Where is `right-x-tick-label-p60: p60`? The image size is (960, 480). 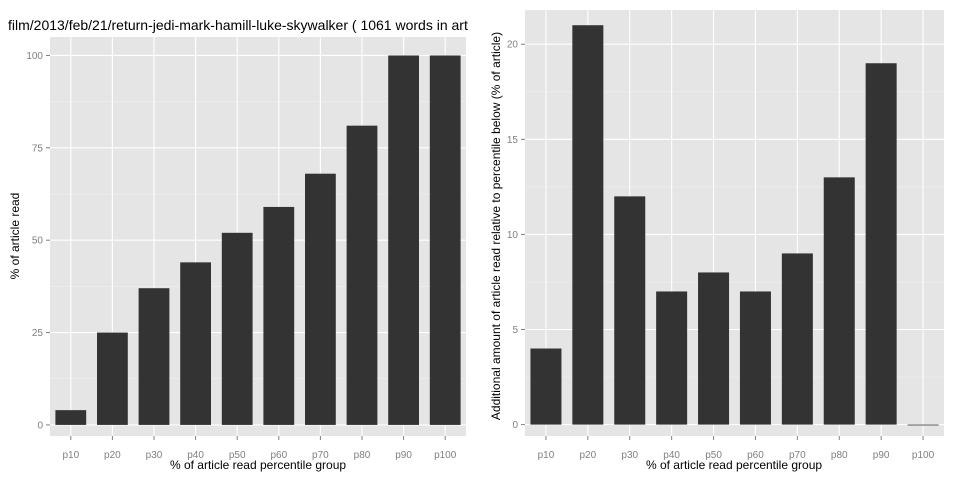 right-x-tick-label-p60: p60 is located at coordinates (755, 455).